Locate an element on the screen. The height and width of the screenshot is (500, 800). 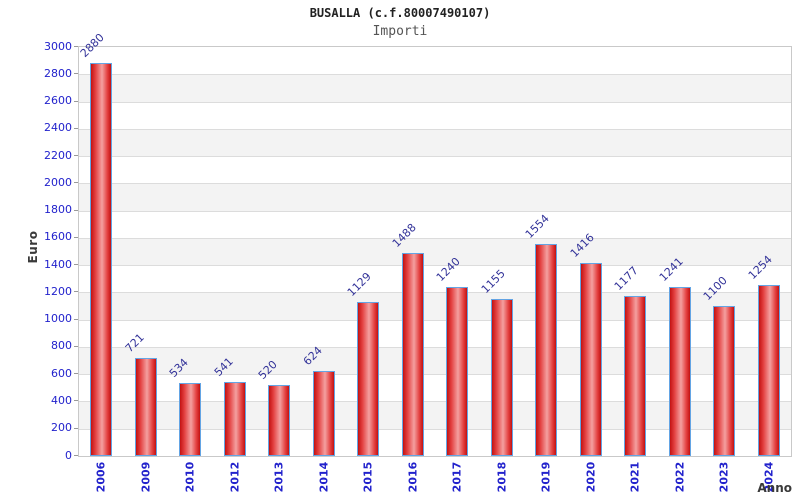
y-tick-label: 0 is located at coordinates (68, 455).